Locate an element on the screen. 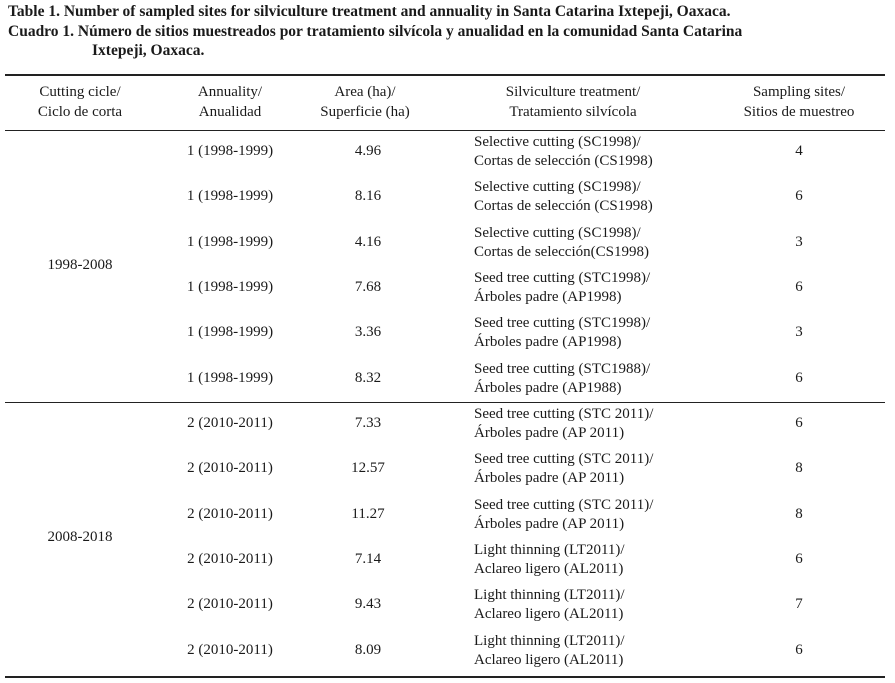  column-header: Anualidad is located at coordinates (230, 112).